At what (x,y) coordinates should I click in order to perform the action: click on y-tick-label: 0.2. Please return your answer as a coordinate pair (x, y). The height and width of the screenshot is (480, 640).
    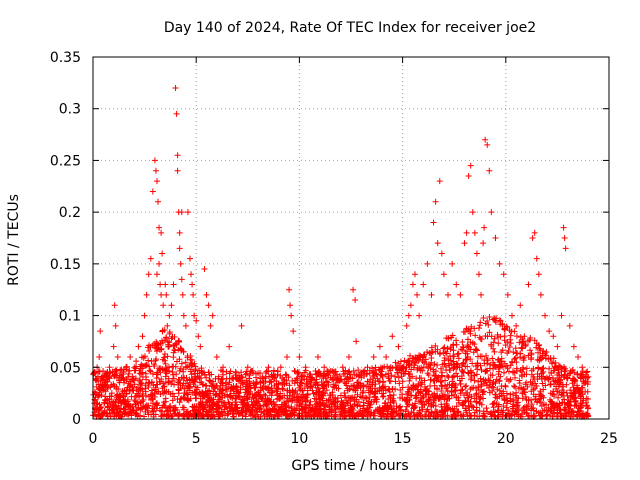
    Looking at the image, I should click on (70, 213).